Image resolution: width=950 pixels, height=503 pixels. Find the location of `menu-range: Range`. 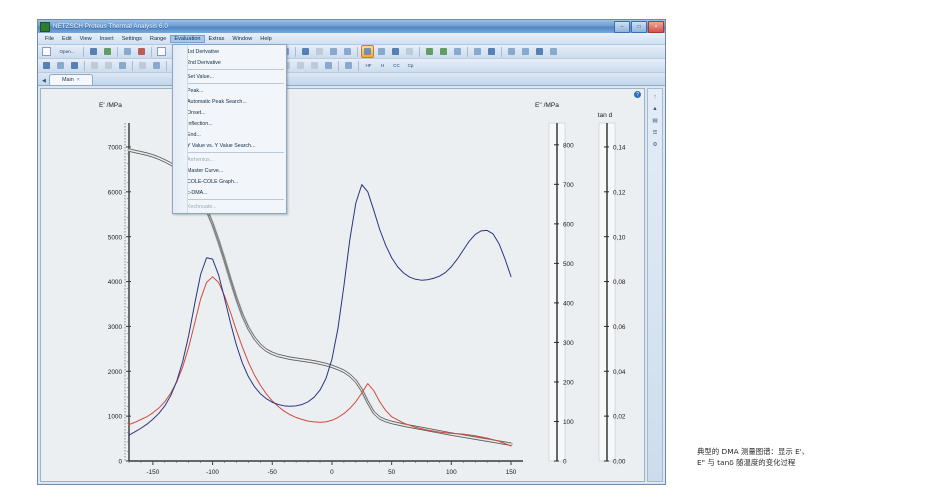

menu-range: Range is located at coordinates (158, 38).